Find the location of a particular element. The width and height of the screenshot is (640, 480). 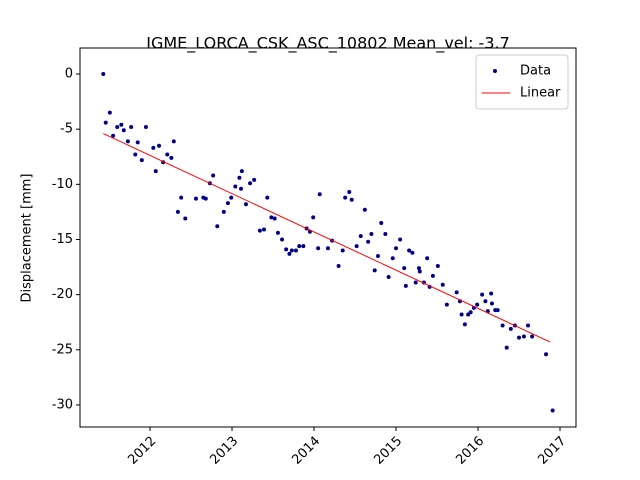

y-axis-label: Displacement [mm] is located at coordinates (27, 238).